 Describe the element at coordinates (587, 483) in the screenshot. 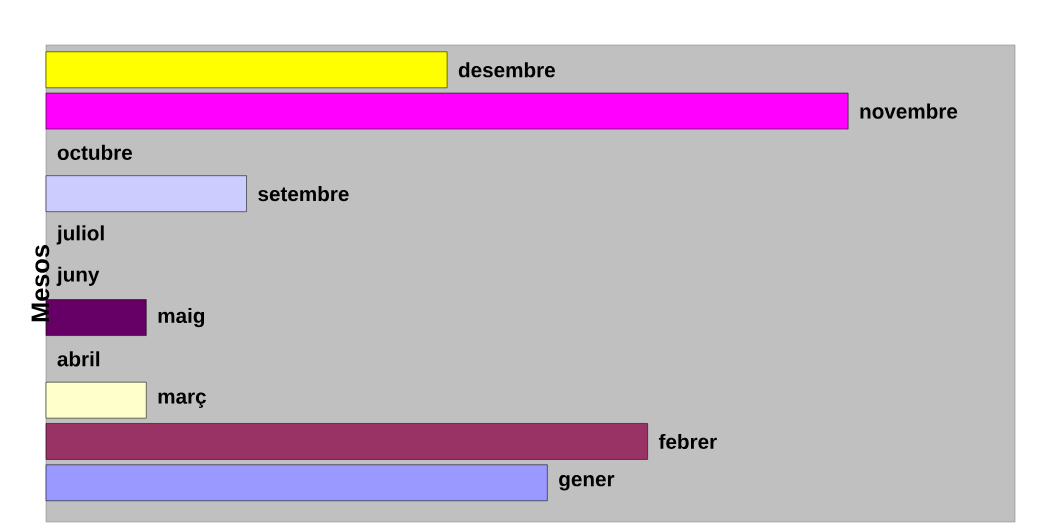

I see `y-tick-label: gener` at that location.